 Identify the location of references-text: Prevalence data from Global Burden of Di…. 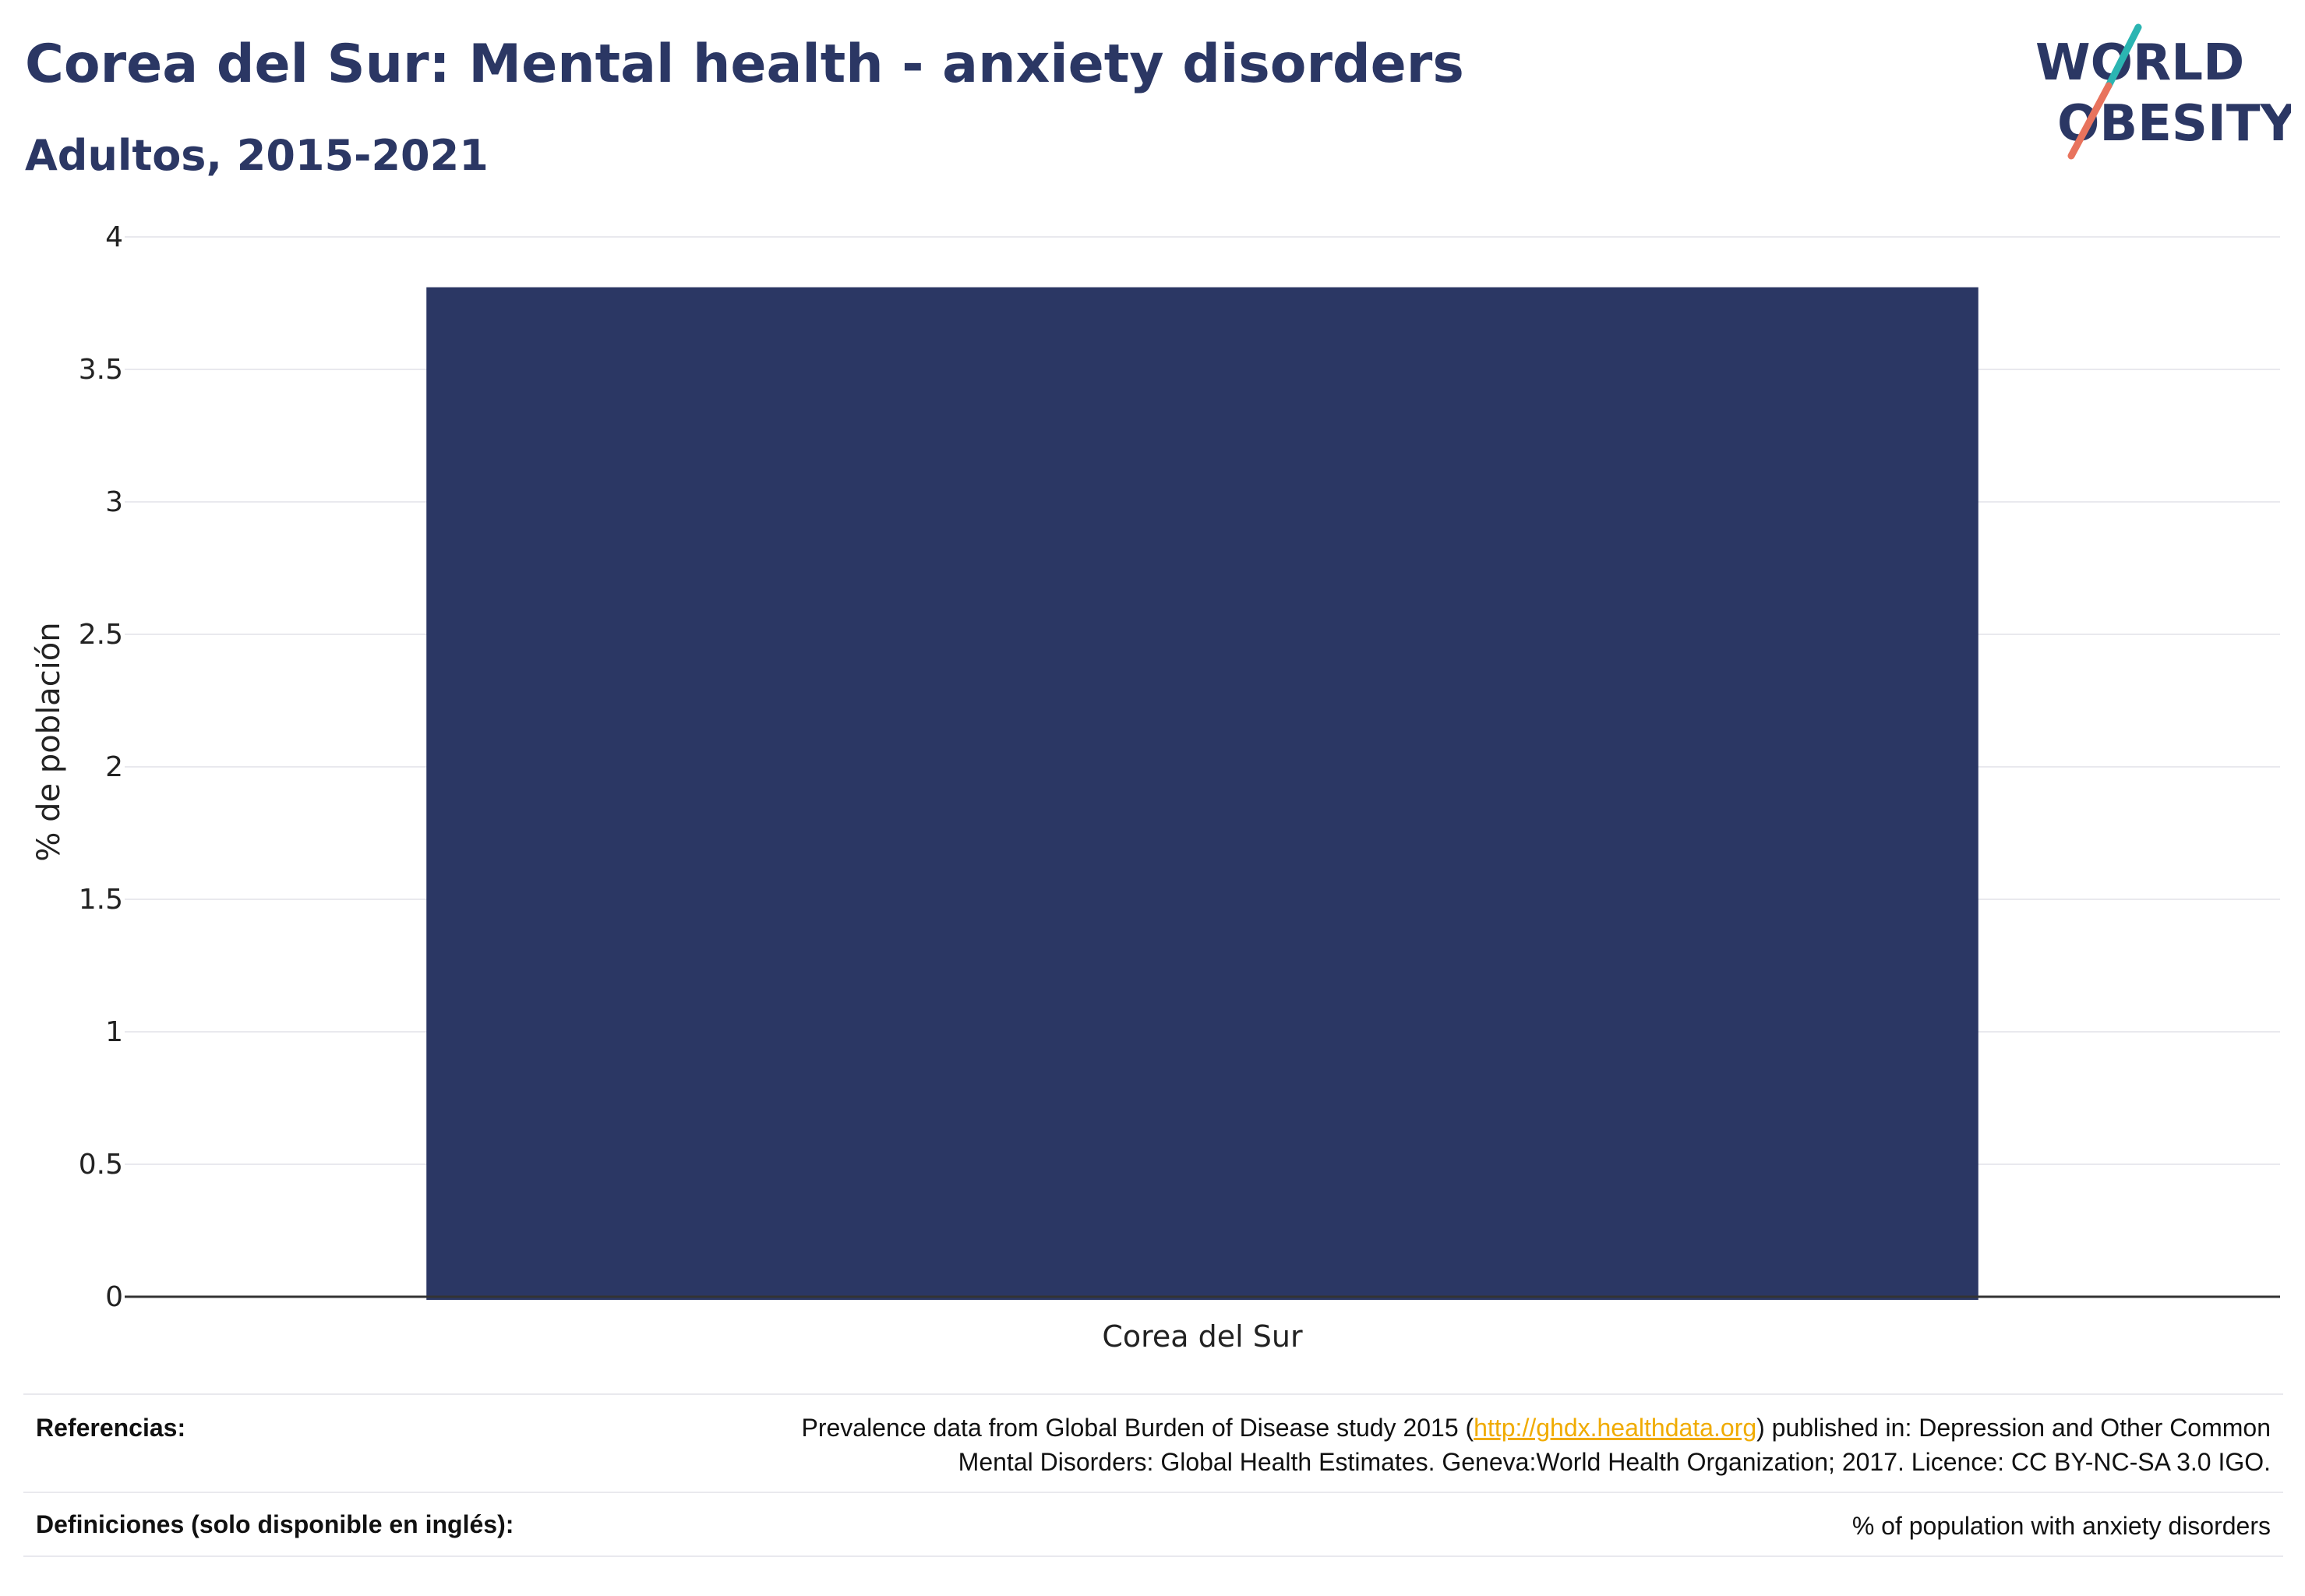
(1536, 1445).